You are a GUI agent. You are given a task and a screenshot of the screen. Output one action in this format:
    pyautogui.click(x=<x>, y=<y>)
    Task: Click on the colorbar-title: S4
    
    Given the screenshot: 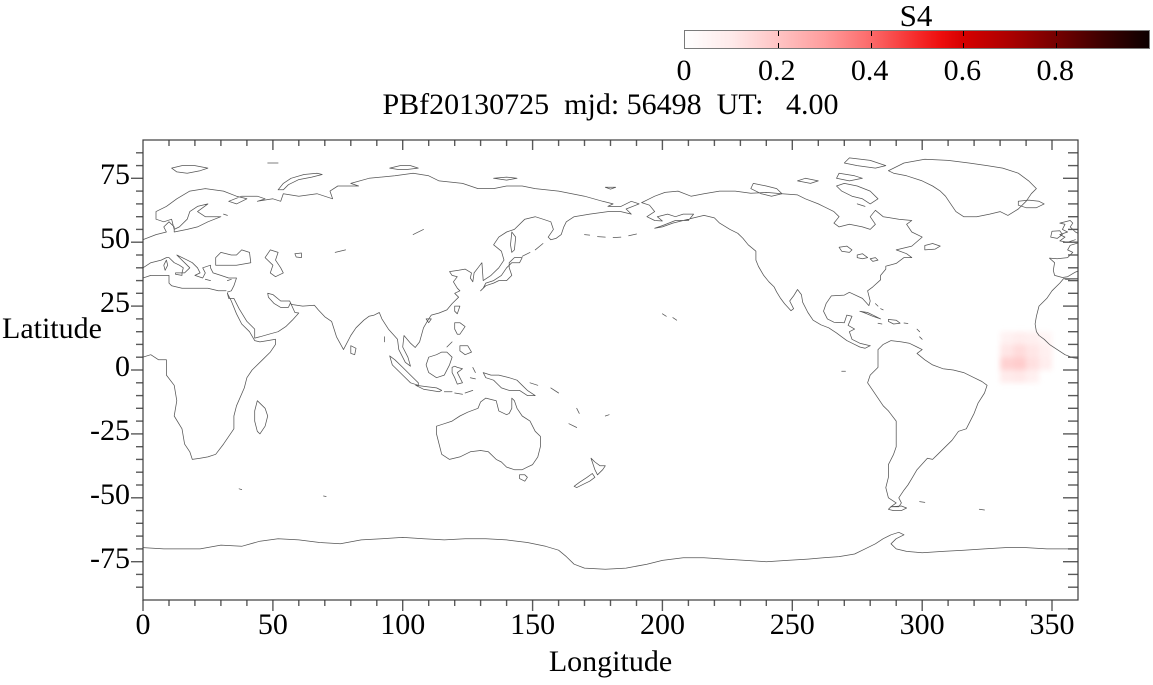 What is the action you would take?
    pyautogui.click(x=916, y=16)
    